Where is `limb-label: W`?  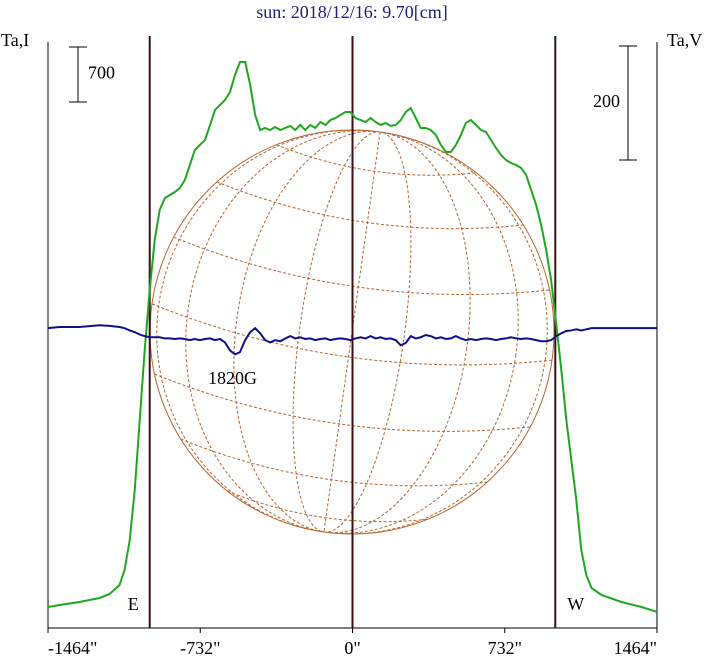
limb-label: W is located at coordinates (575, 604).